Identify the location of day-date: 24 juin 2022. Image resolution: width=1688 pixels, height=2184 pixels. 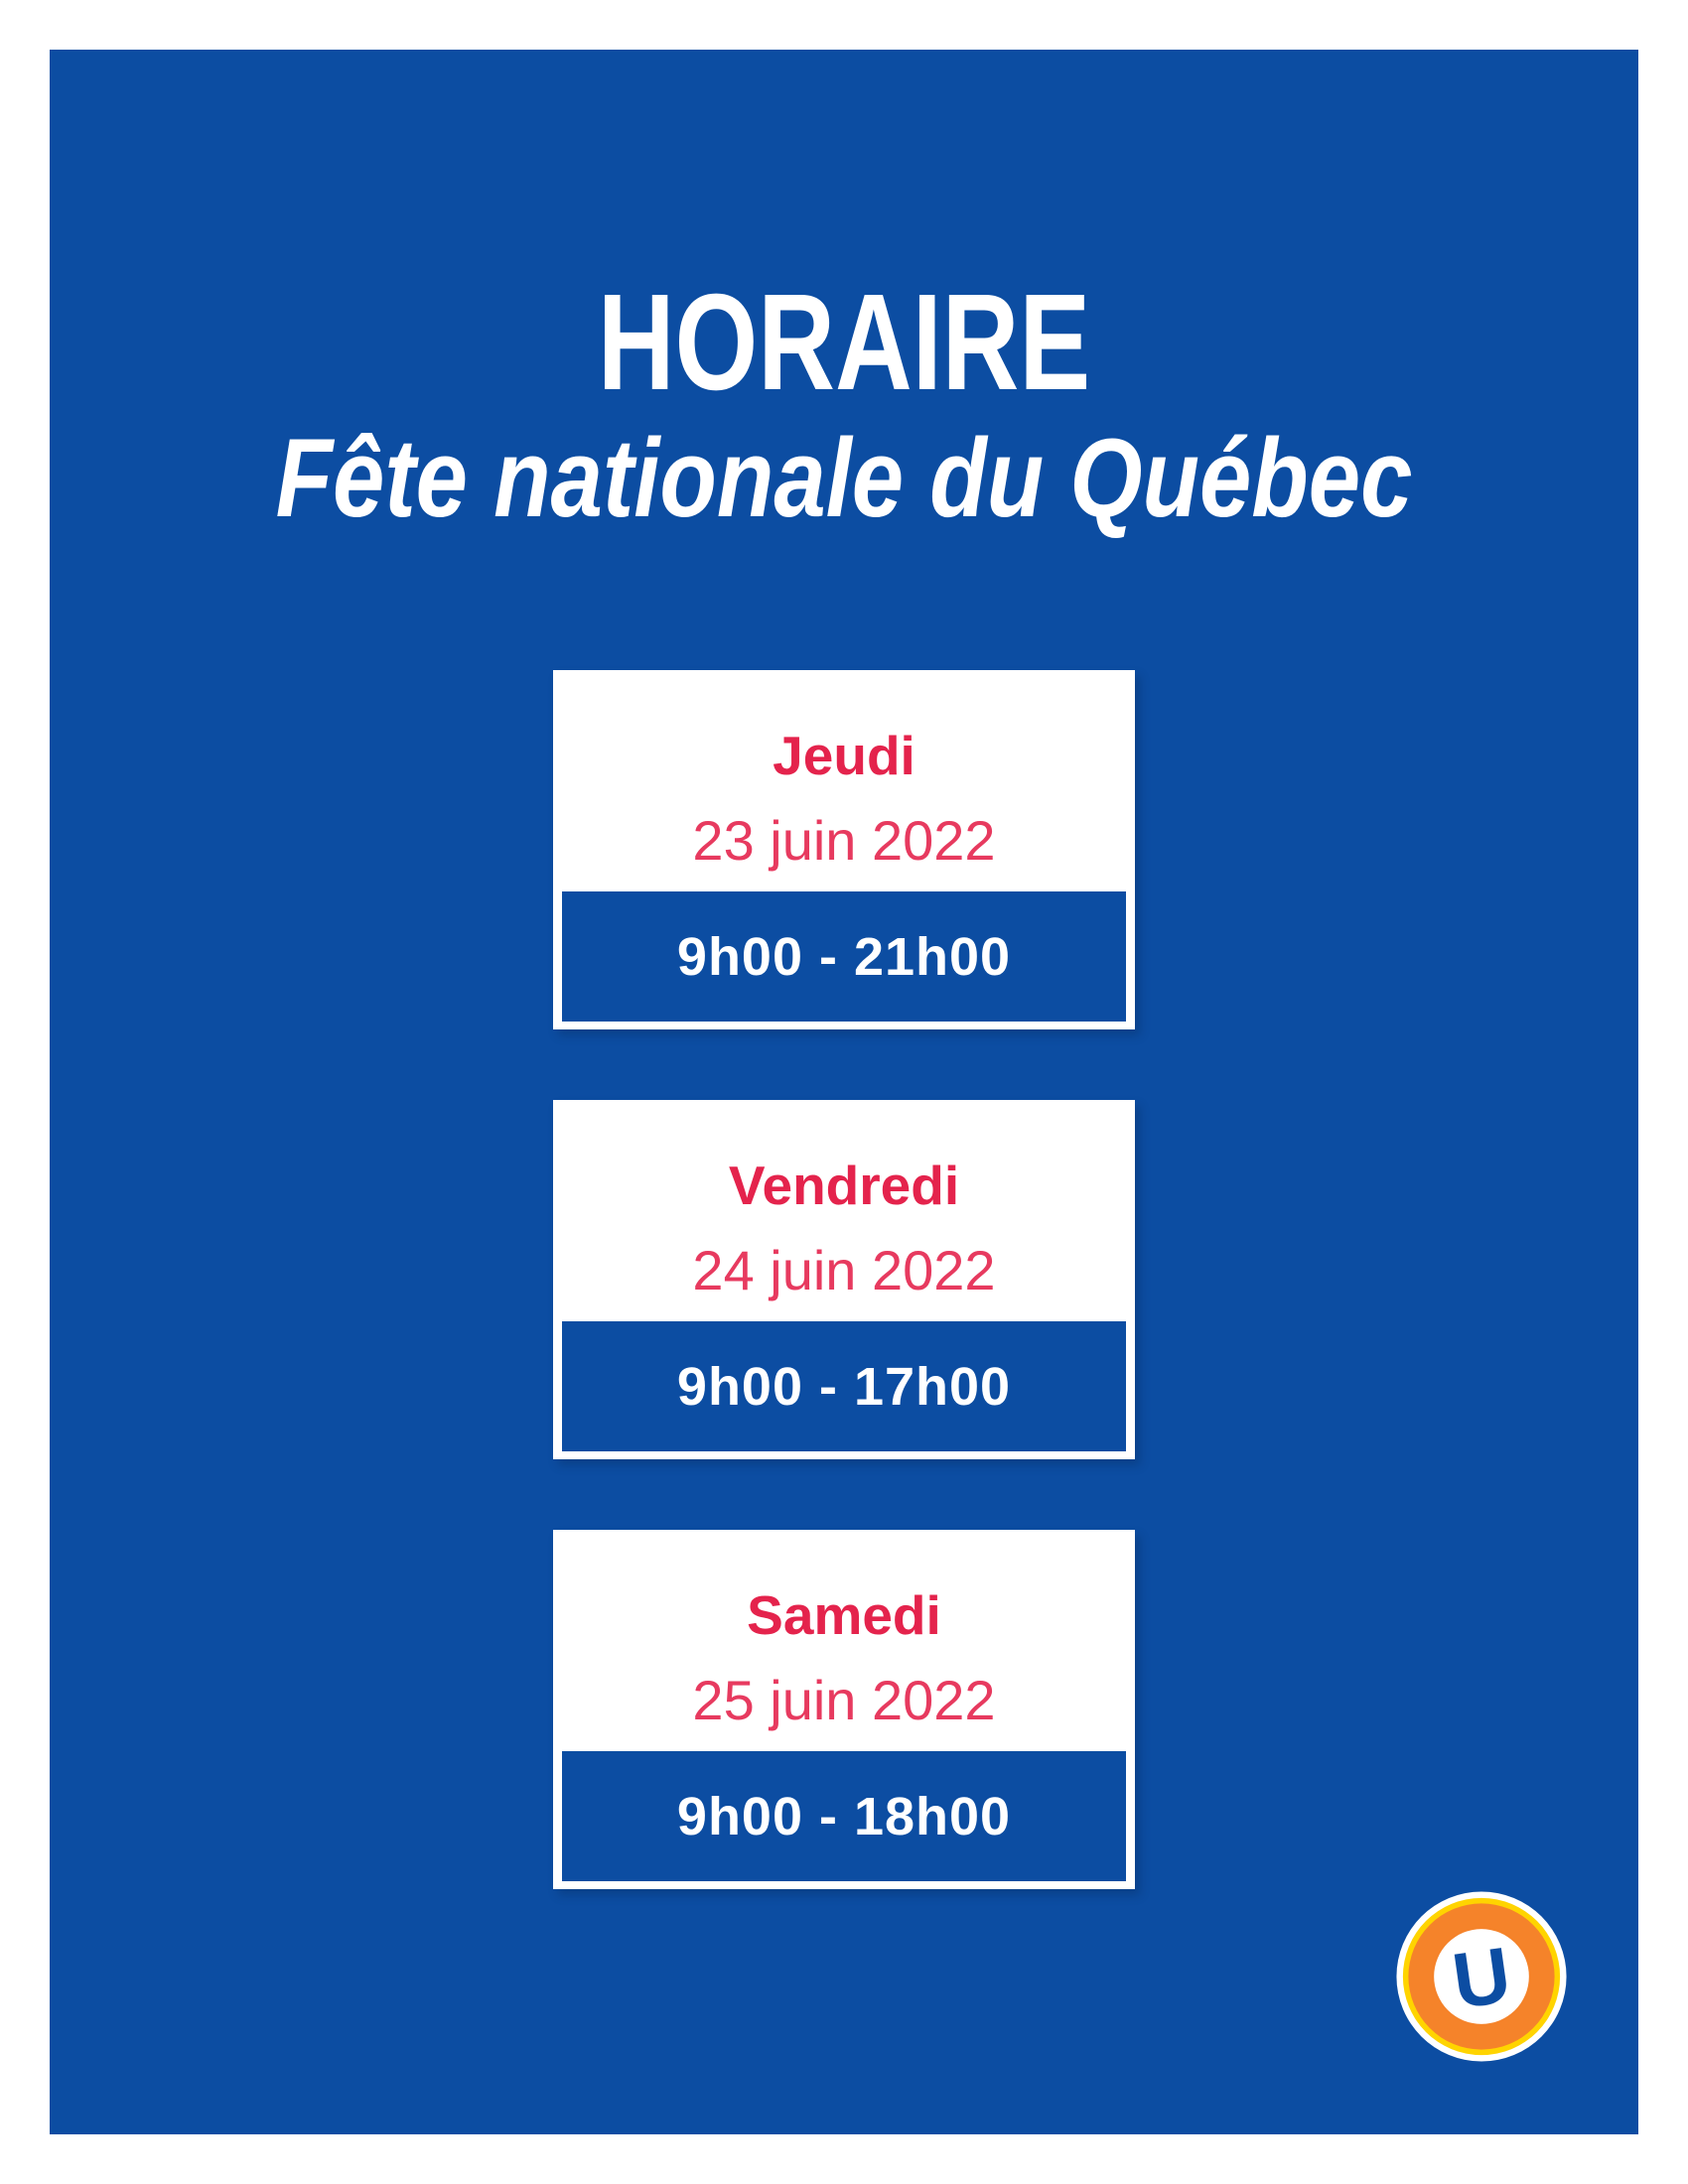
(844, 1270).